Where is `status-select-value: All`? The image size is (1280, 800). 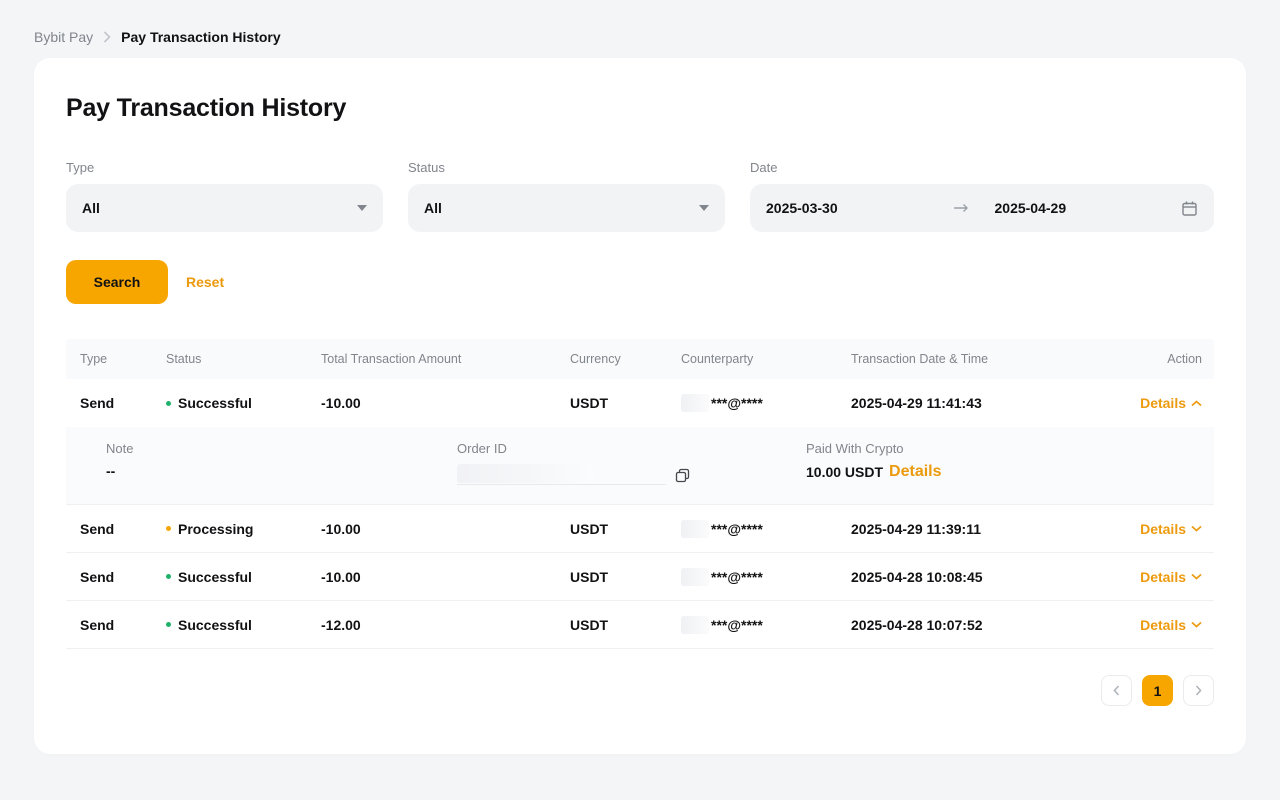
status-select-value: All is located at coordinates (433, 208).